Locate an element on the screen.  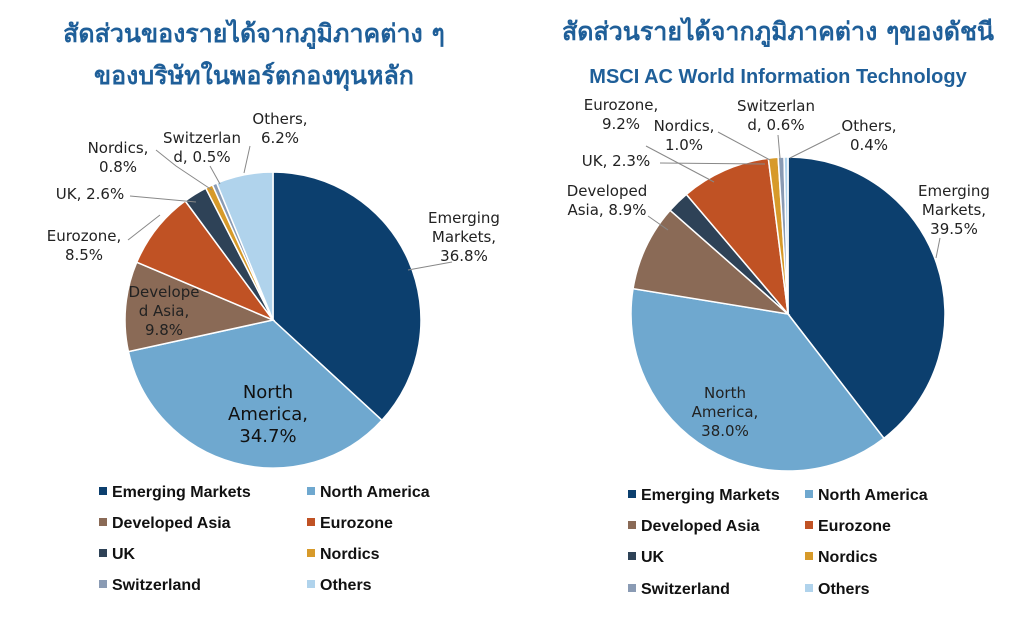
right-data-label-line: d, 0.6% is located at coordinates (775, 125).